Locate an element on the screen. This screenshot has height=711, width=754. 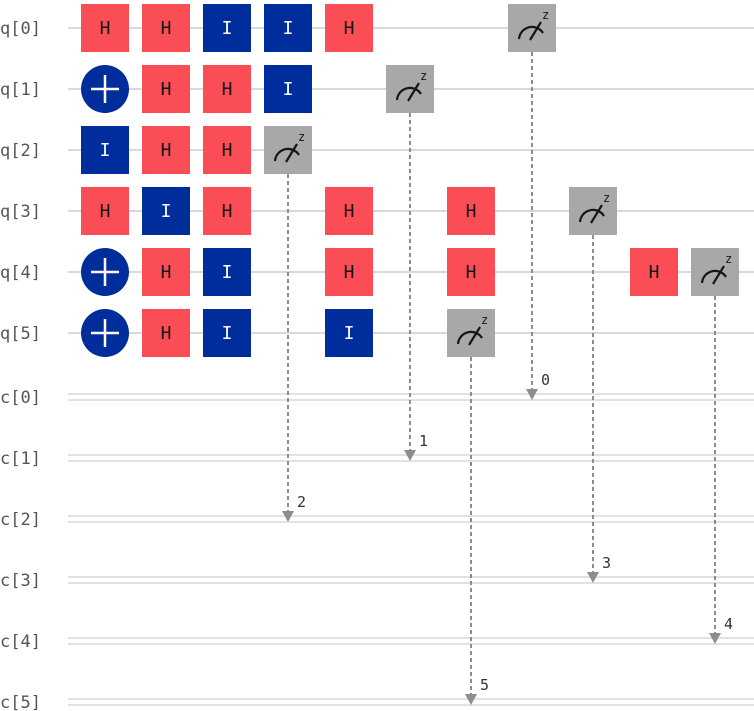
clbit-label: c[3] is located at coordinates (20, 581).